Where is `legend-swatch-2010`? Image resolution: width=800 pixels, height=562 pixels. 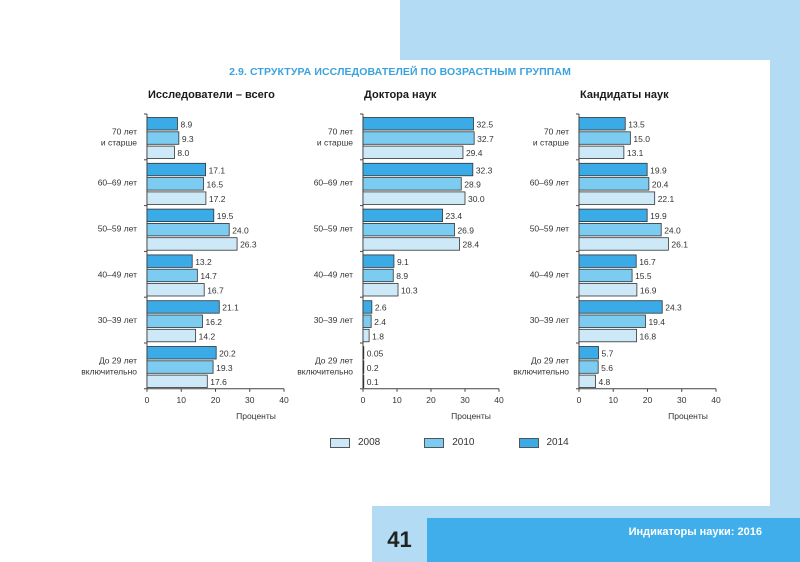
legend-swatch-2010 is located at coordinates (434, 442).